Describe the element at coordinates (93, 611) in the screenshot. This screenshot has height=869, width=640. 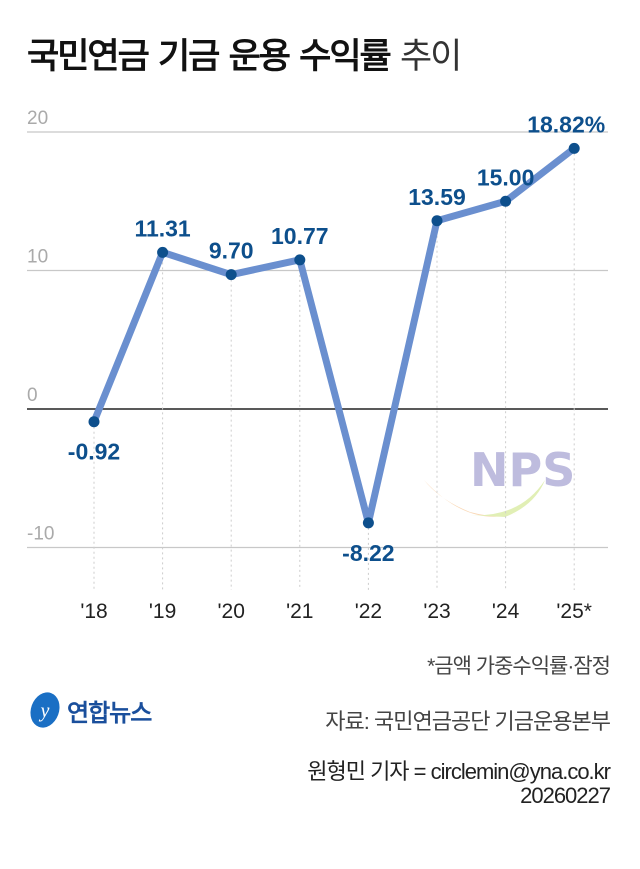
I see `x-tick-label: '18` at that location.